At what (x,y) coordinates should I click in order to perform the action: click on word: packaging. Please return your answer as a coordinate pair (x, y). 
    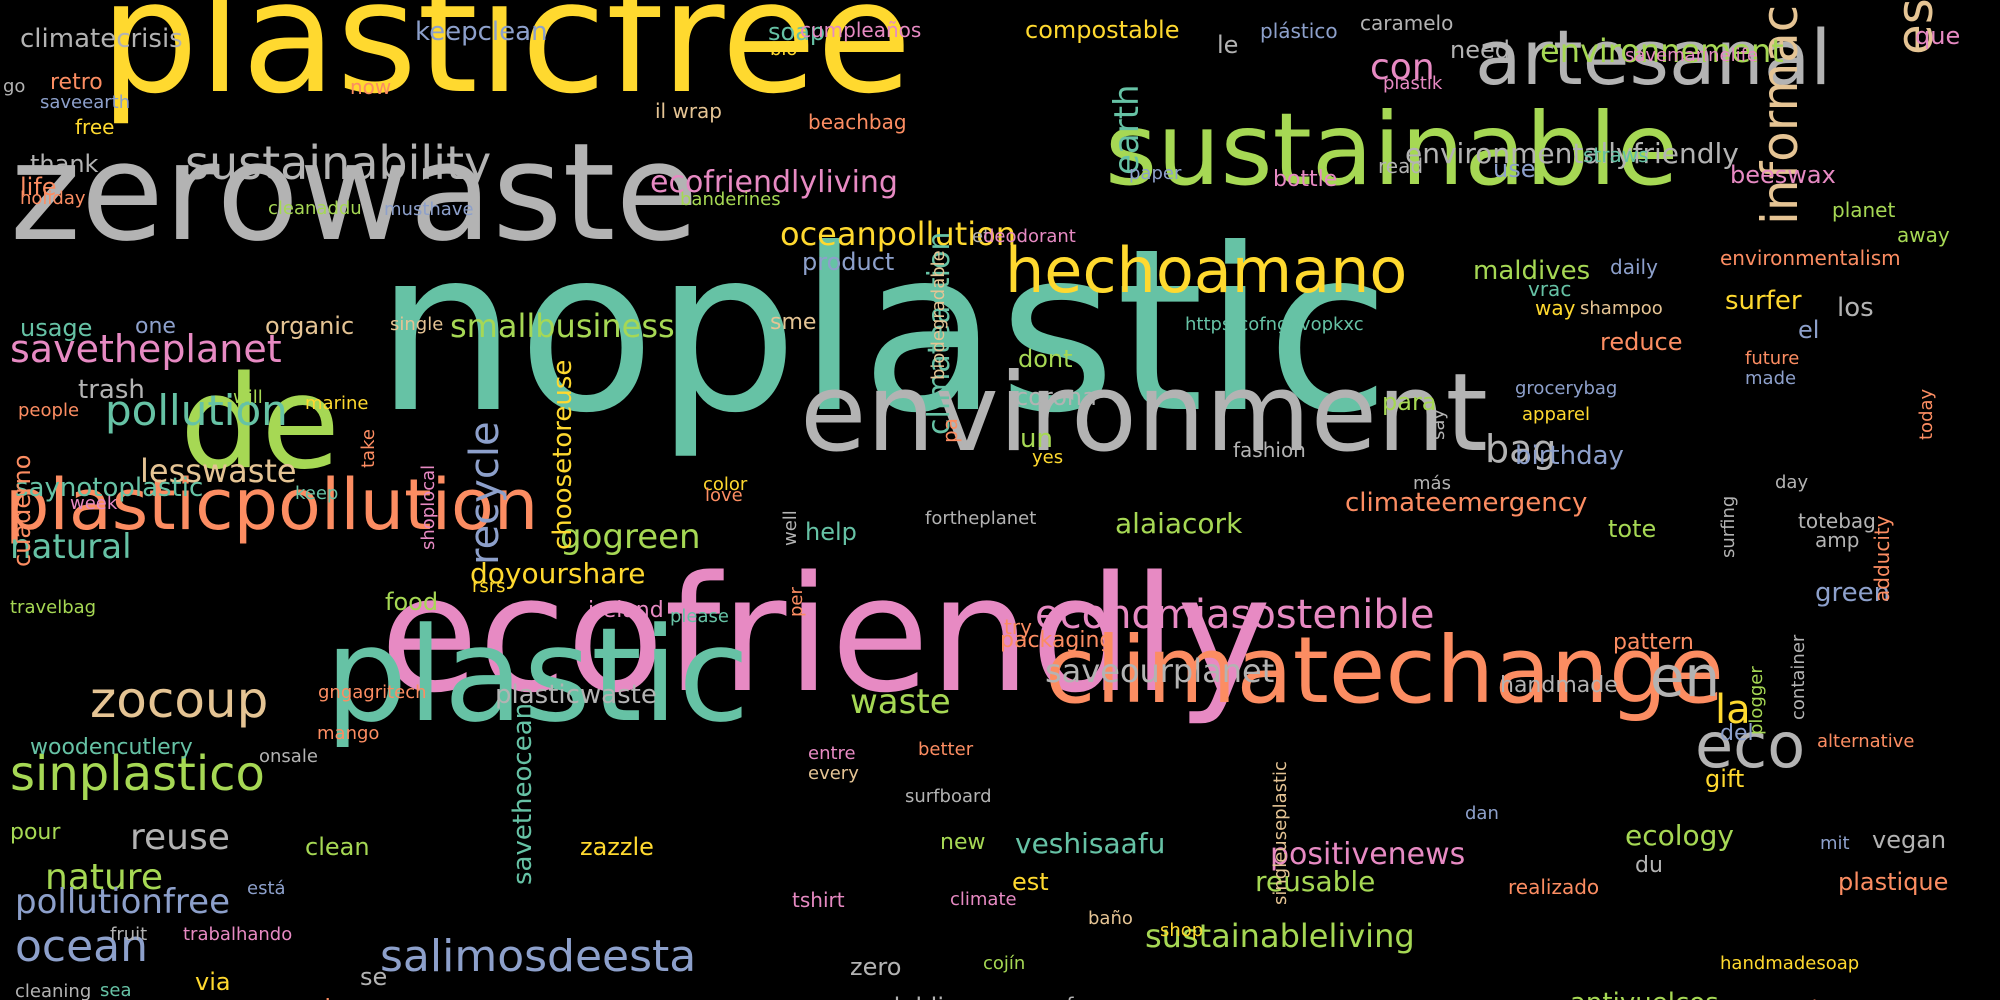
    Looking at the image, I should click on (1057, 640).